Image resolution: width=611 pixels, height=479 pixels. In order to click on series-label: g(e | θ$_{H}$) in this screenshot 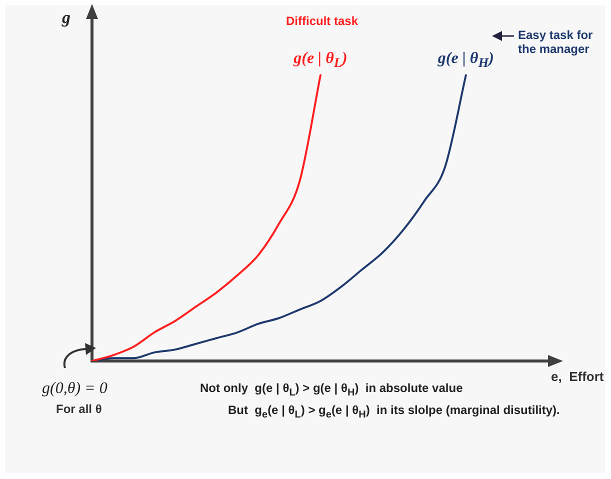, I will do `click(466, 61)`.